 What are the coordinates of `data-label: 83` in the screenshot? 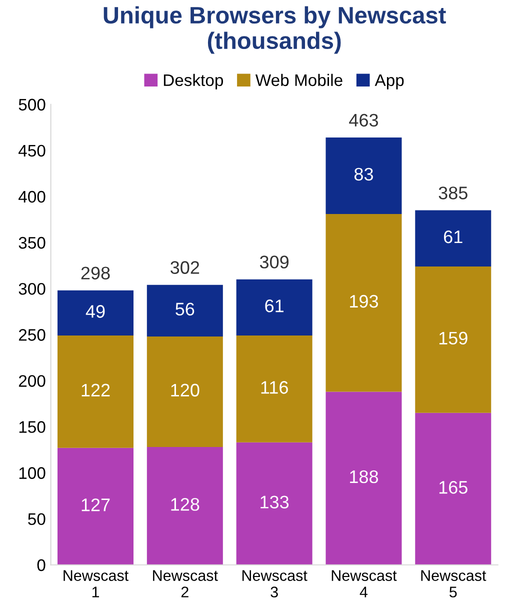 It's located at (363, 174).